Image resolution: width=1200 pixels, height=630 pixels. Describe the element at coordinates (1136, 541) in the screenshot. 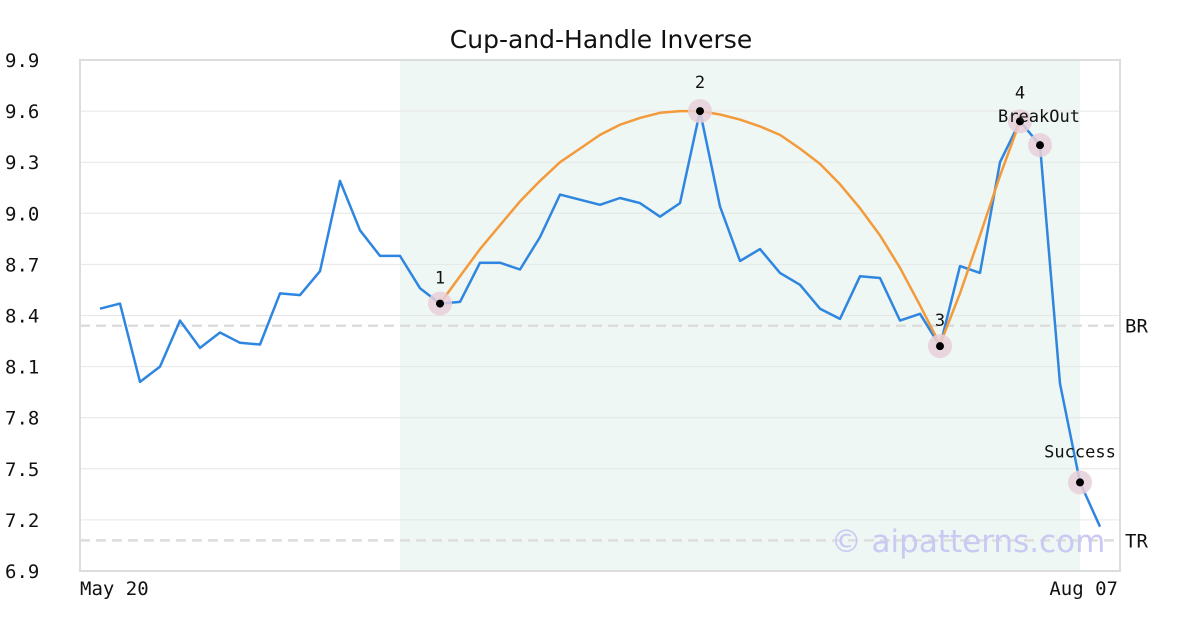

I see `reference-label-tr: TR` at that location.